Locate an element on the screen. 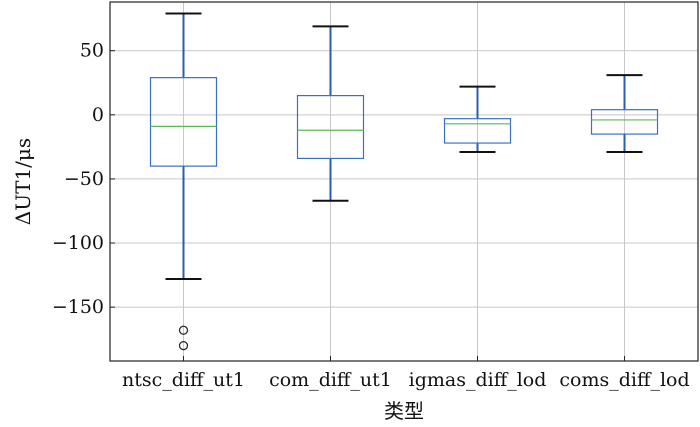  y-axis-label: ΔUT1/μs is located at coordinates (23, 181).